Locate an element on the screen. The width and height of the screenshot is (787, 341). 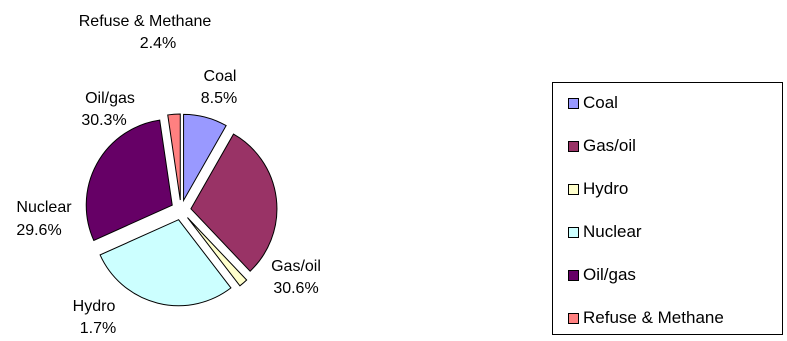
legend-swatch-oilgas is located at coordinates (573, 275).